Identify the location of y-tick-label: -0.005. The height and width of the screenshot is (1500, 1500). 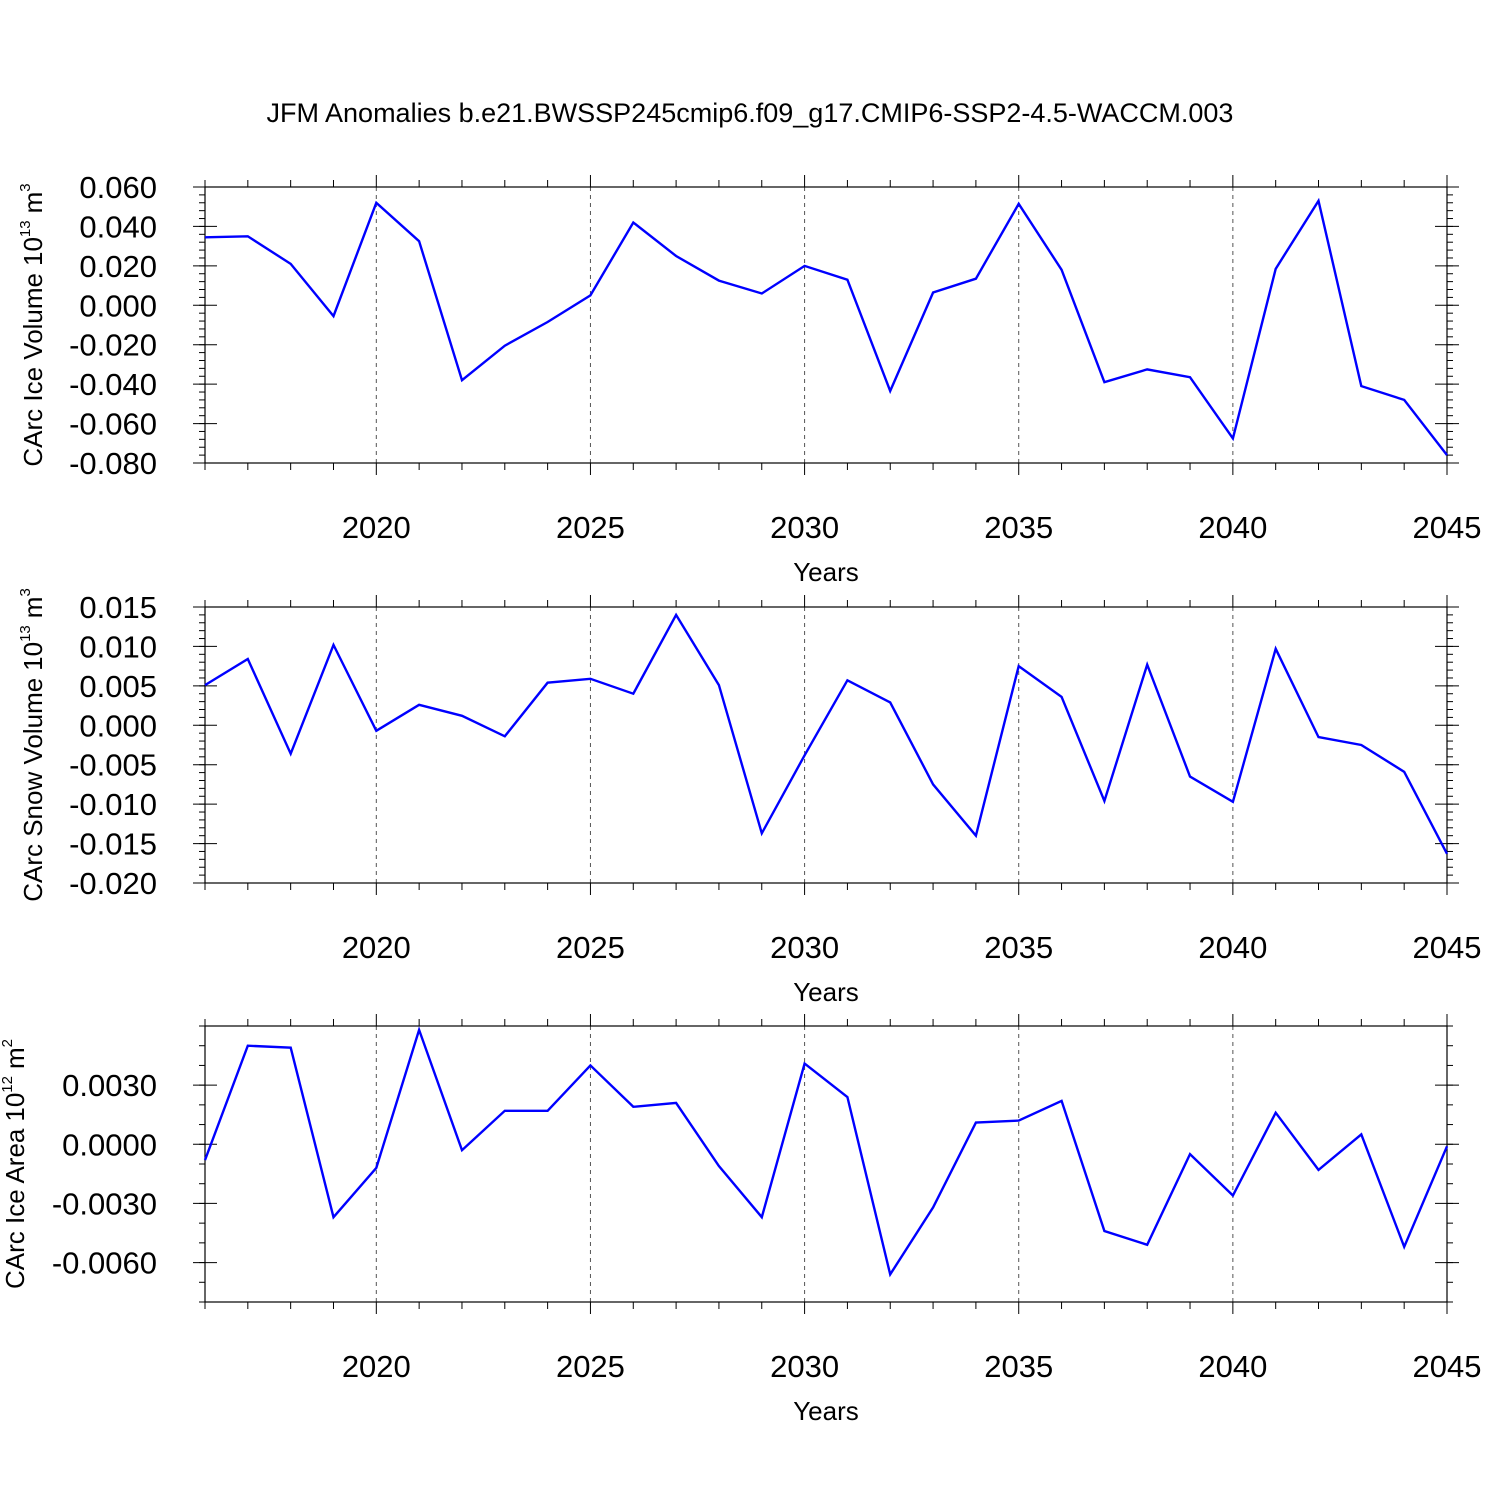
(113, 765).